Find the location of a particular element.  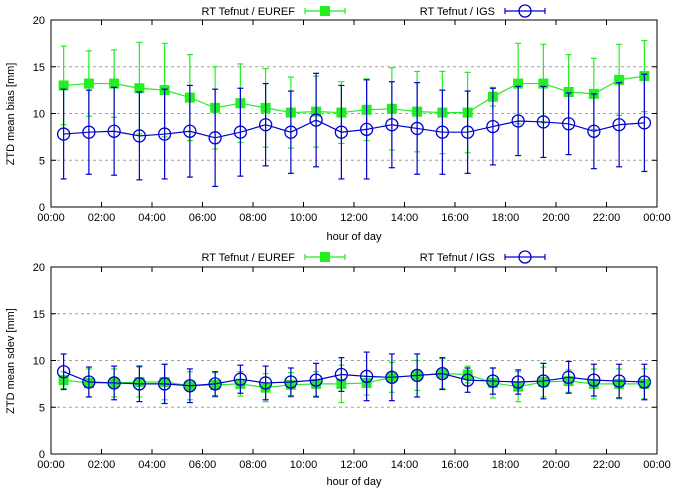

series-igs is located at coordinates (354, 378).